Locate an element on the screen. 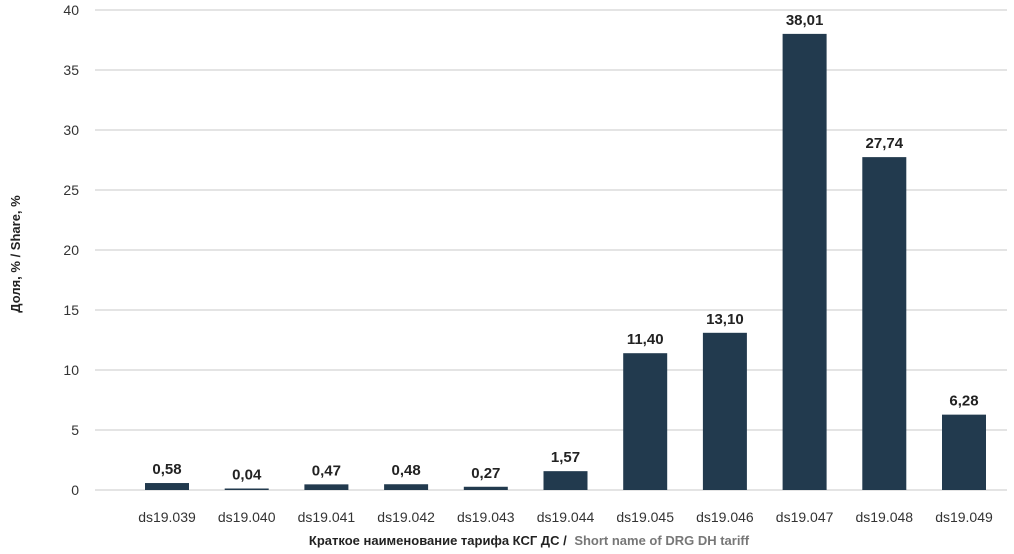 The height and width of the screenshot is (554, 1014). bar-ds19.042 is located at coordinates (406, 487).